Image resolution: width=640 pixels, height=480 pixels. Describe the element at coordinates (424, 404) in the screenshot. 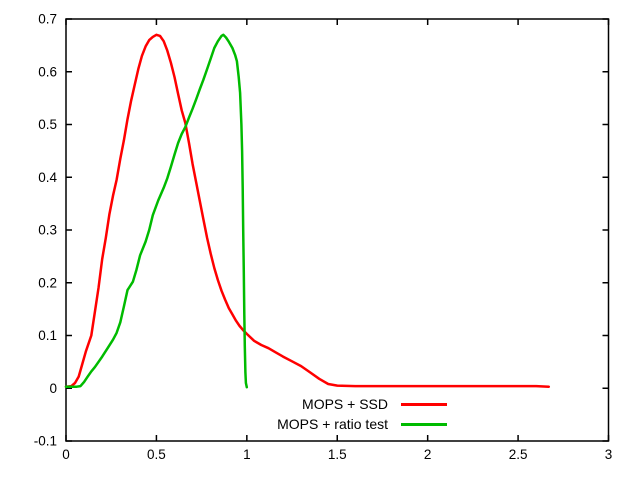

I see `legend-line-sample-red` at that location.